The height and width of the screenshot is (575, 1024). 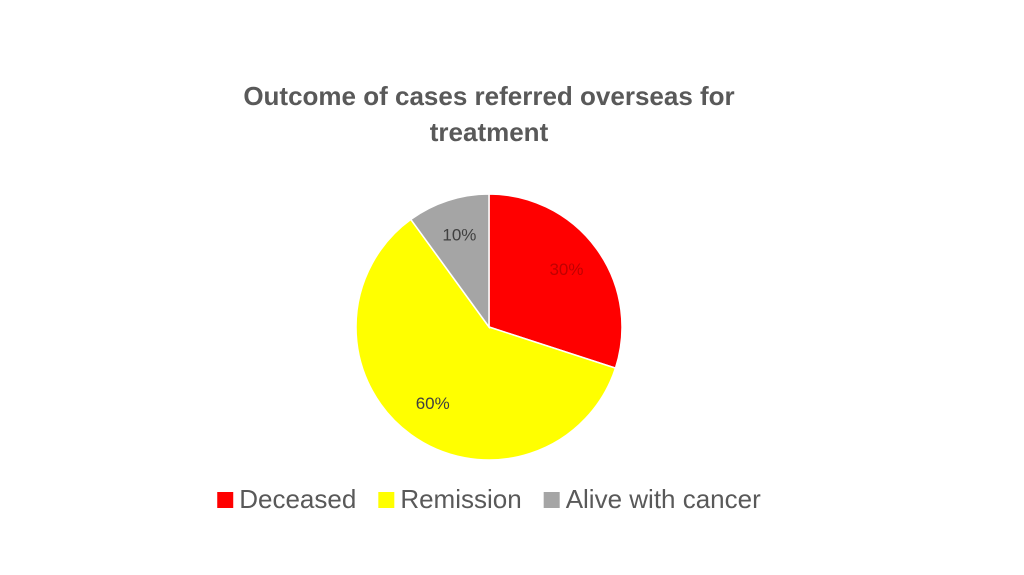 I want to click on legend-label: Remission, so click(x=460, y=499).